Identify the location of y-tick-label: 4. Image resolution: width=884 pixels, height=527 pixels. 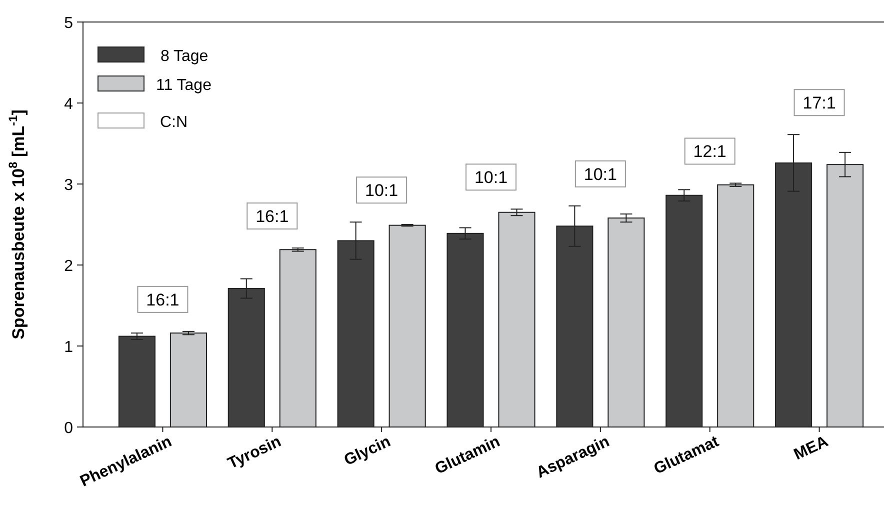
(69, 104).